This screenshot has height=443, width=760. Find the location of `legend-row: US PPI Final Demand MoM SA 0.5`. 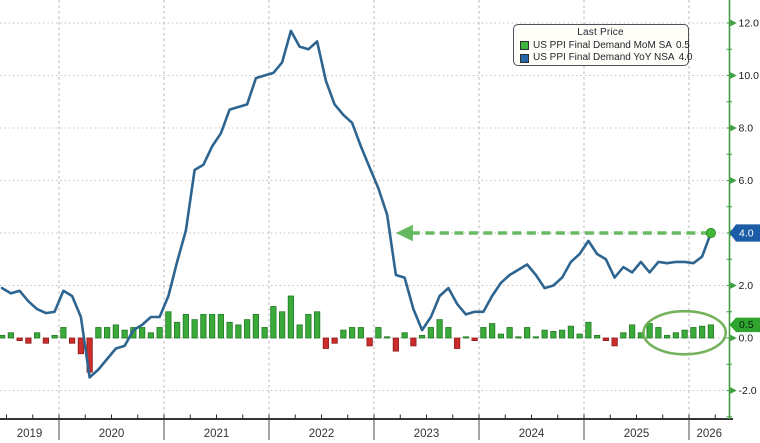

legend-row: US PPI Final Demand MoM SA 0.5 is located at coordinates (605, 46).